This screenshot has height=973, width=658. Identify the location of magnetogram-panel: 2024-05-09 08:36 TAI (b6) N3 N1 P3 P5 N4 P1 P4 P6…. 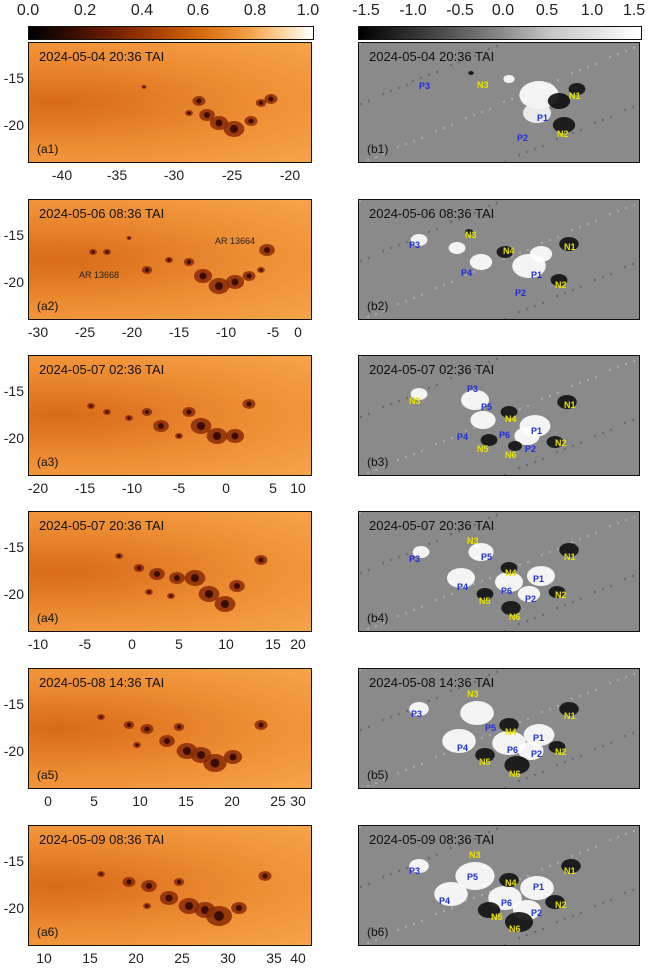
(499, 885).